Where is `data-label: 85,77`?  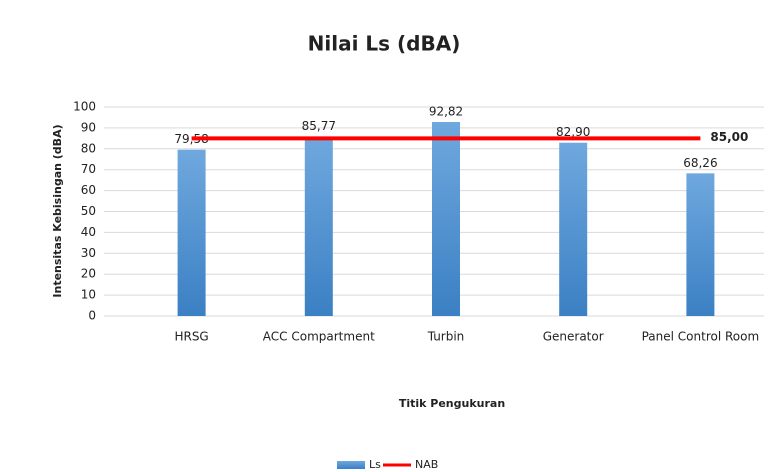
data-label: 85,77 is located at coordinates (319, 126).